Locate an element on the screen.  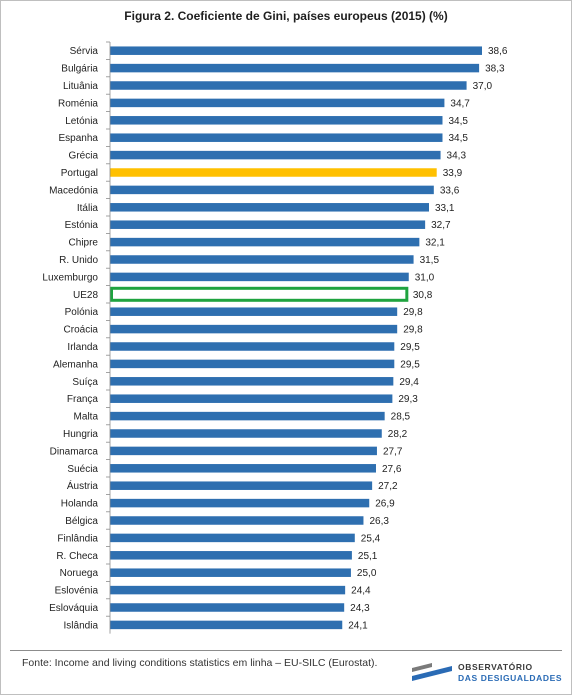
category-label-hungria: Hungria is located at coordinates (80, 434).